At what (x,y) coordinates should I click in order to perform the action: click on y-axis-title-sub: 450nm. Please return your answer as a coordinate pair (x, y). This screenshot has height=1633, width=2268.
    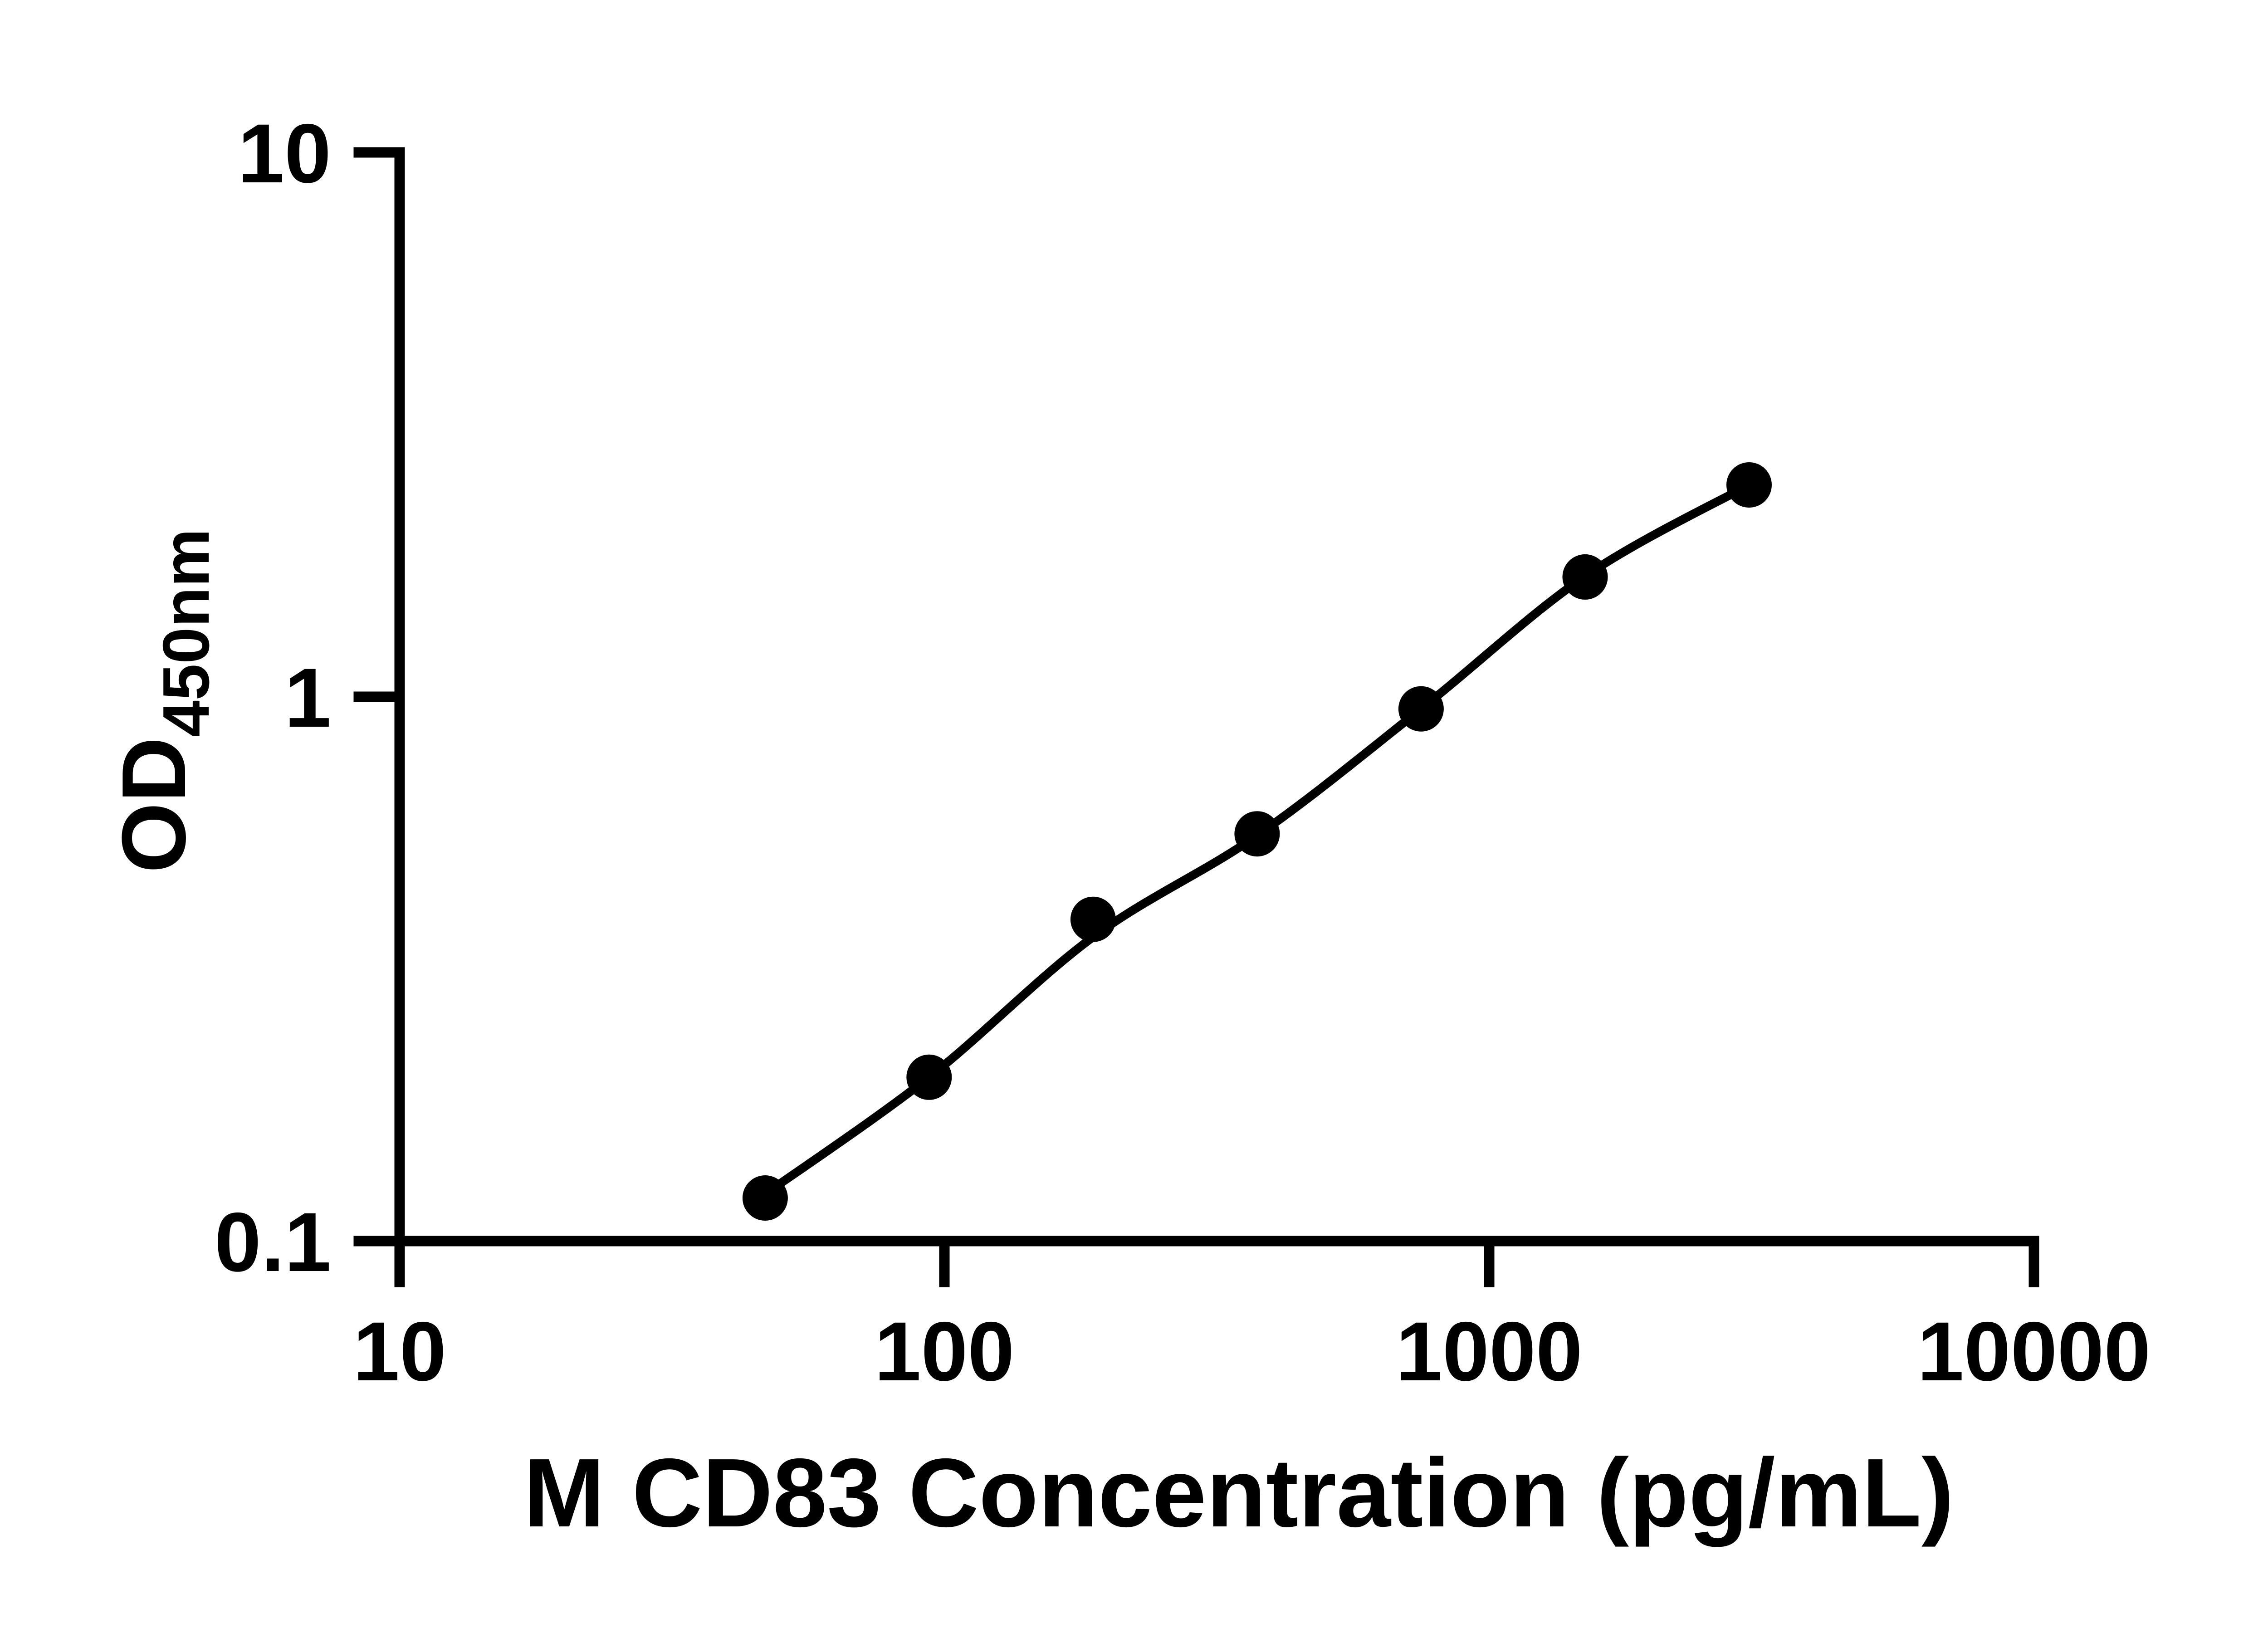
    Looking at the image, I should click on (186, 632).